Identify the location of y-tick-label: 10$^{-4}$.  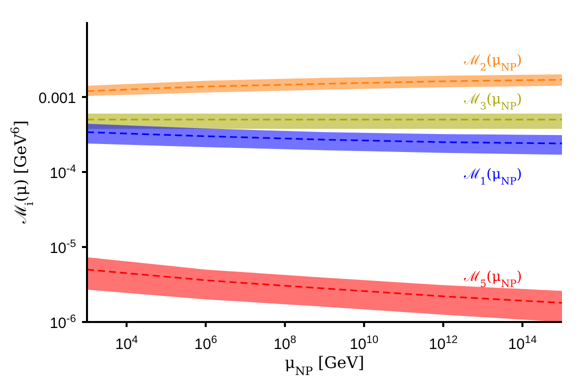
(63, 172).